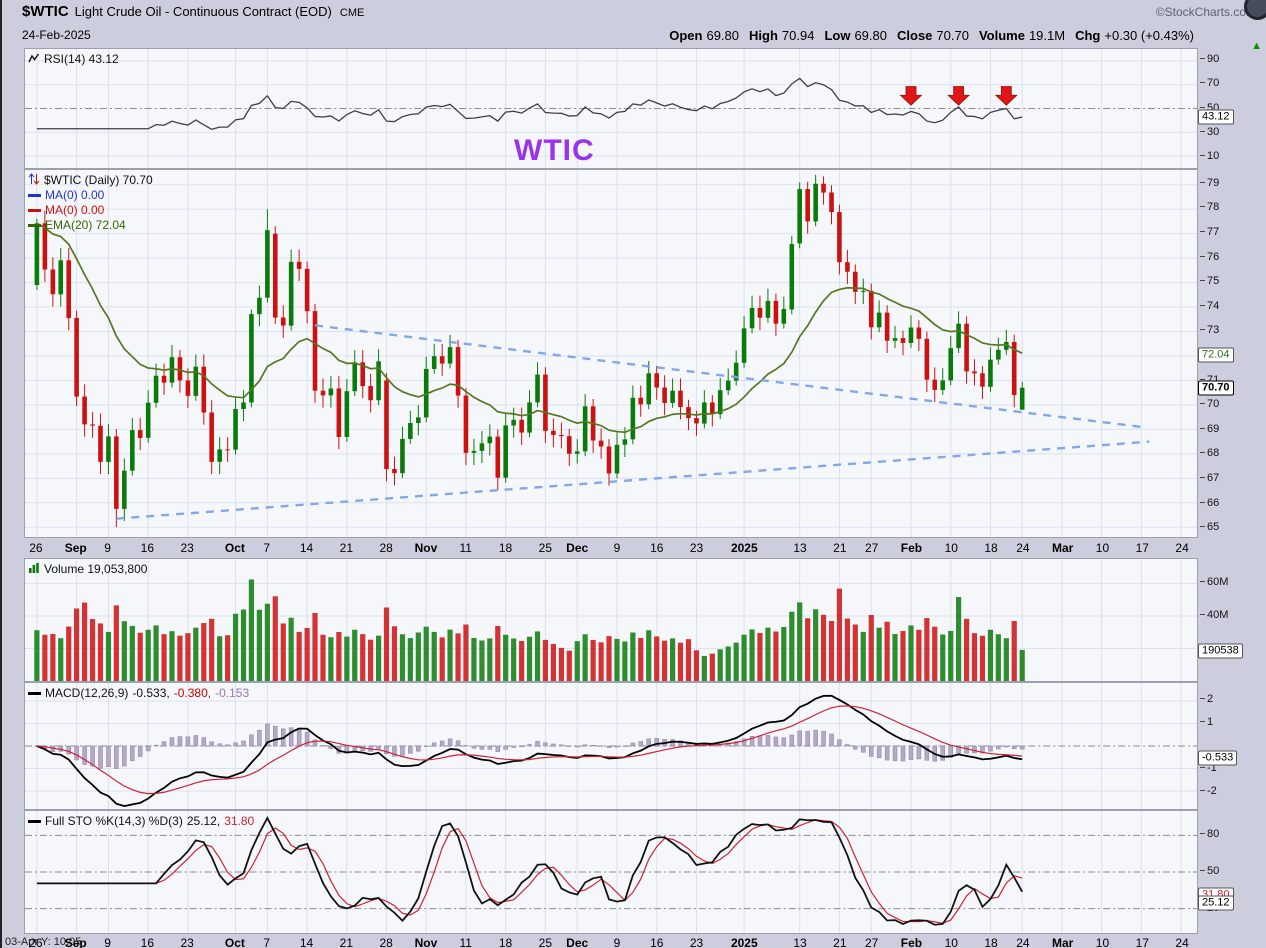 Image resolution: width=1266 pixels, height=948 pixels. I want to click on rsi-plot, so click(611, 108).